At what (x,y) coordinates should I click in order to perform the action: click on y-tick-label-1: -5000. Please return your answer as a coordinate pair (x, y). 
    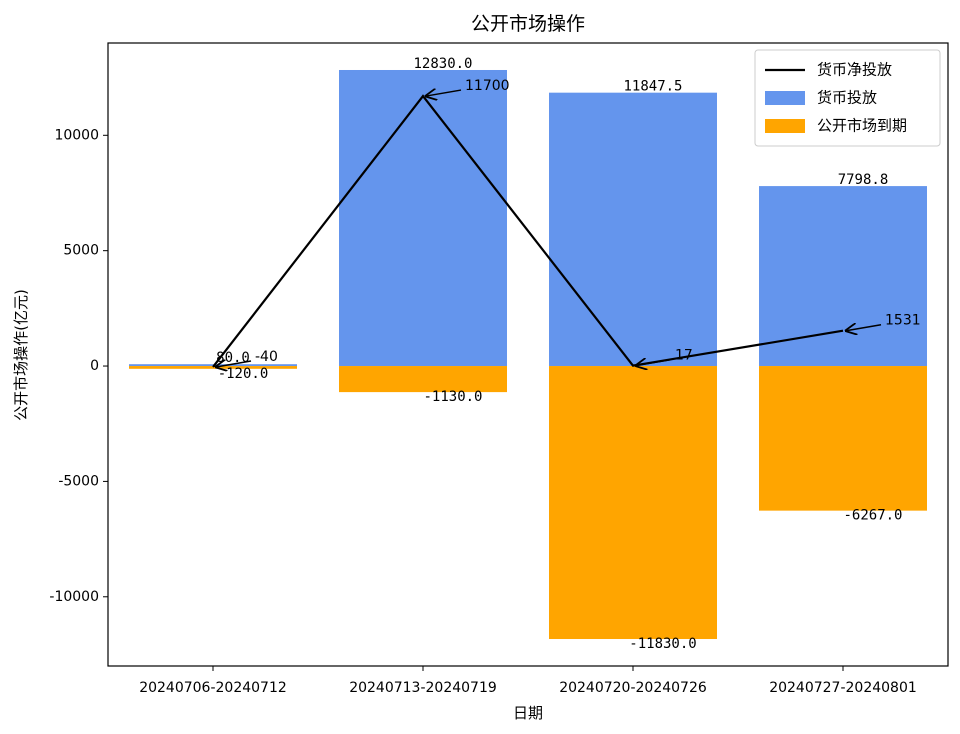
    Looking at the image, I should click on (78, 481).